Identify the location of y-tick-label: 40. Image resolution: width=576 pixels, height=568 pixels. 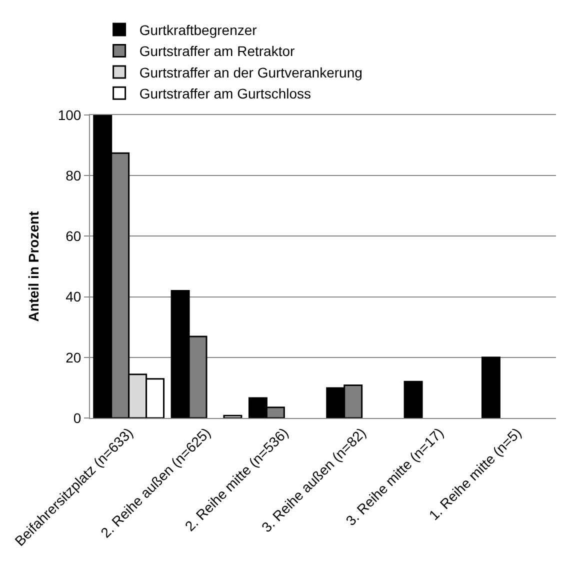
(74, 296).